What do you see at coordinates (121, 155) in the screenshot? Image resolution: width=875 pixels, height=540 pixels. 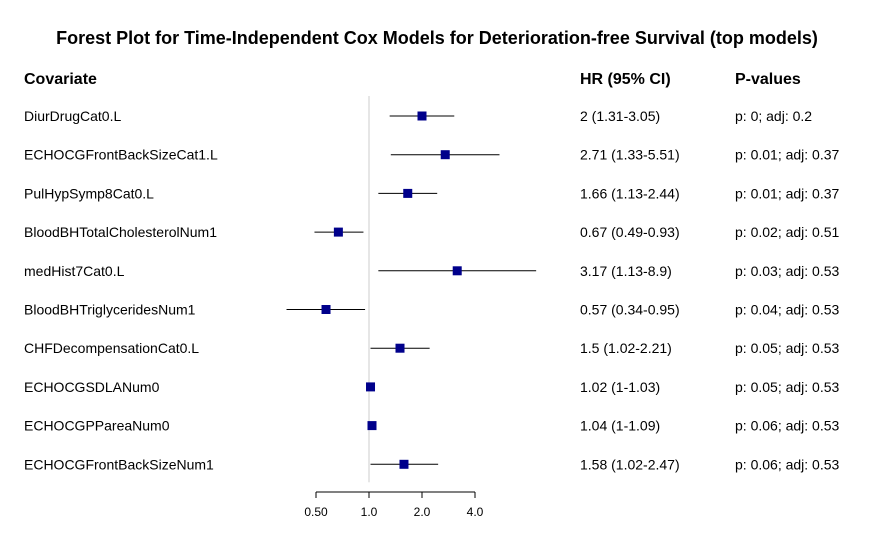 I see `covariate-label: ECHOCGFrontBackSizeCat1.L` at bounding box center [121, 155].